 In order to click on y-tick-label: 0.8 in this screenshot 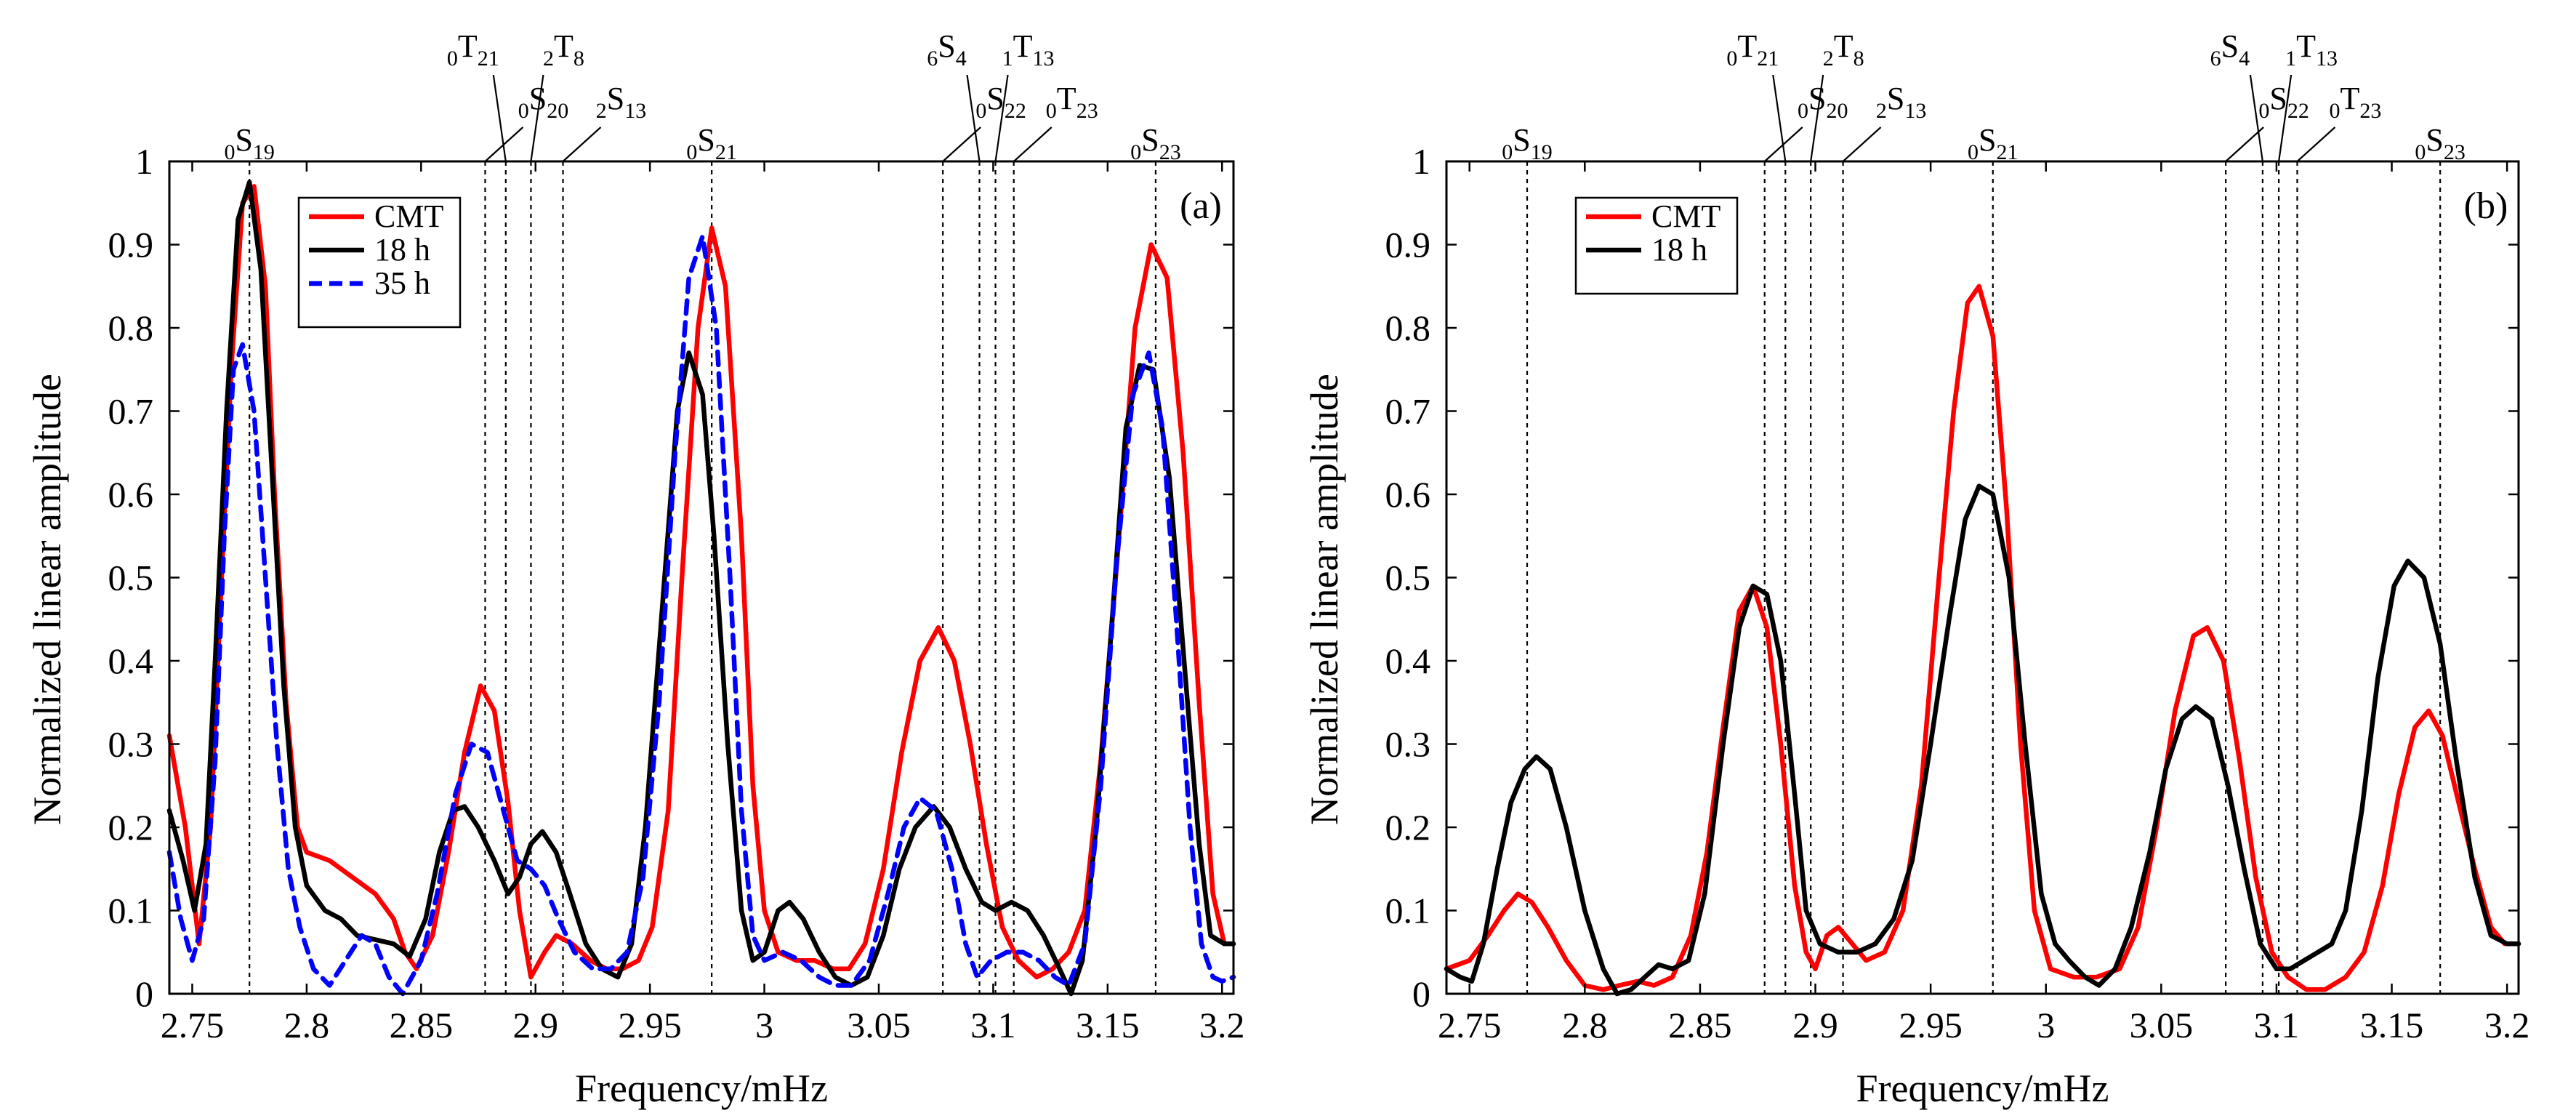, I will do `click(131, 328)`.